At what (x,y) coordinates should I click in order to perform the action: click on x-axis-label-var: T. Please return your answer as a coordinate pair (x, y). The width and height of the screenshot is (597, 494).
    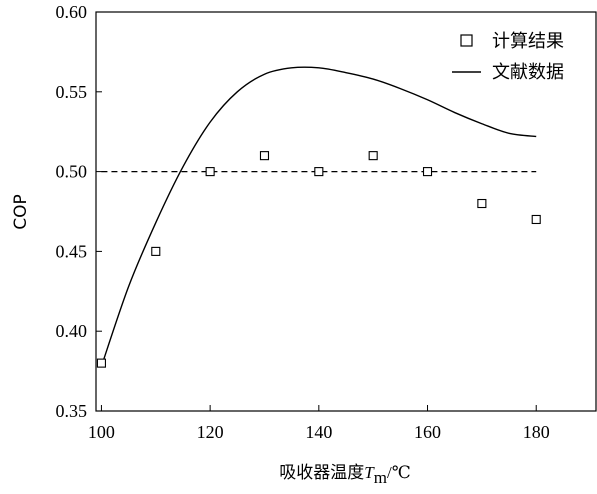
    Looking at the image, I should click on (369, 472).